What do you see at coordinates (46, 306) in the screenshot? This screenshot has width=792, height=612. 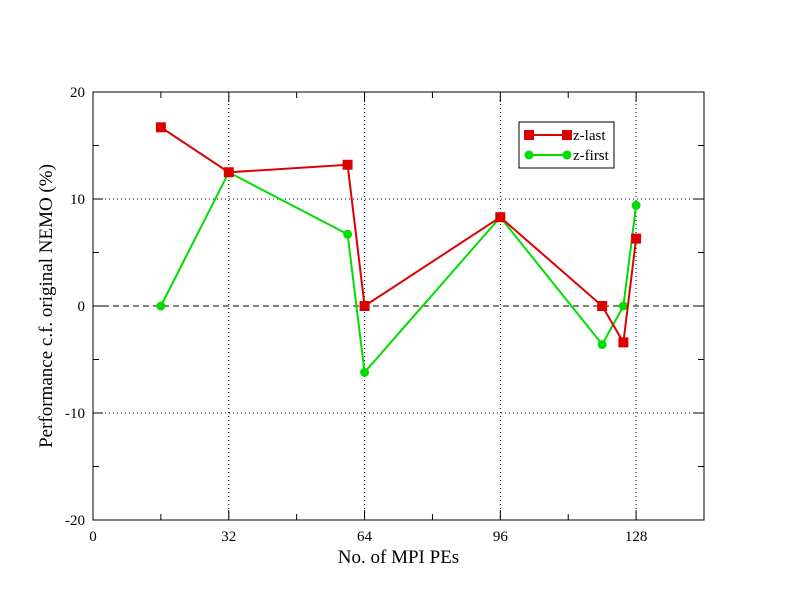 I see `y-axis-title: Performance c.f. original NEMO (%)` at bounding box center [46, 306].